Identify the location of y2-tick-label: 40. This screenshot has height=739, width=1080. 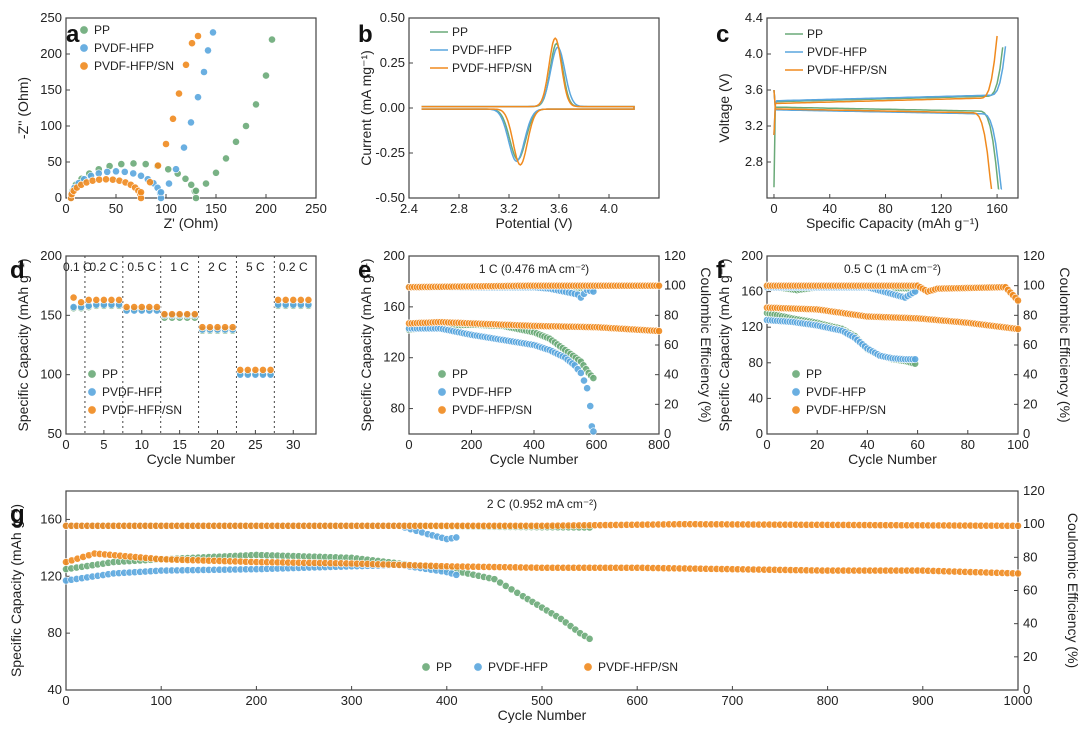
(1030, 623).